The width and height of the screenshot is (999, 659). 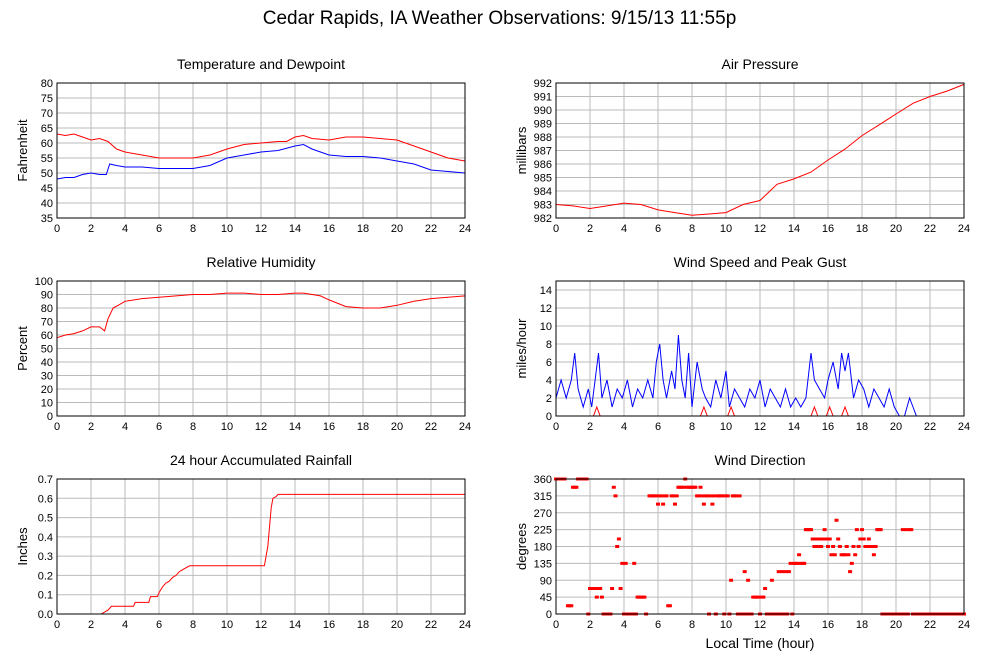 What do you see at coordinates (47, 323) in the screenshot?
I see `humidity-y-tick-label: 70` at bounding box center [47, 323].